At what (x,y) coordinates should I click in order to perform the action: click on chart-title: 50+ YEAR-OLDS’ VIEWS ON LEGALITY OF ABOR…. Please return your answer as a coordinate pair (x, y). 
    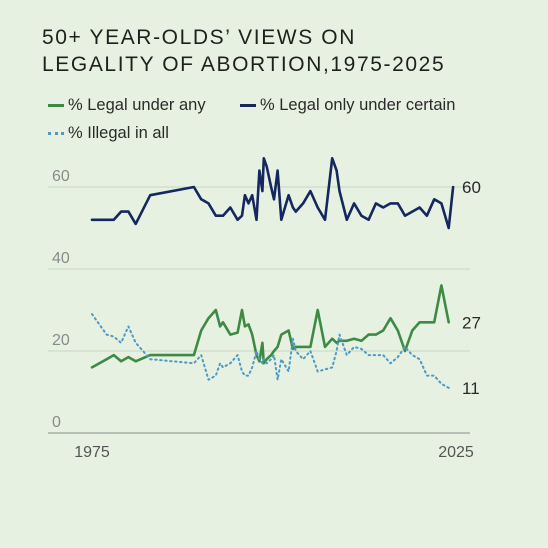
    Looking at the image, I should click on (243, 51).